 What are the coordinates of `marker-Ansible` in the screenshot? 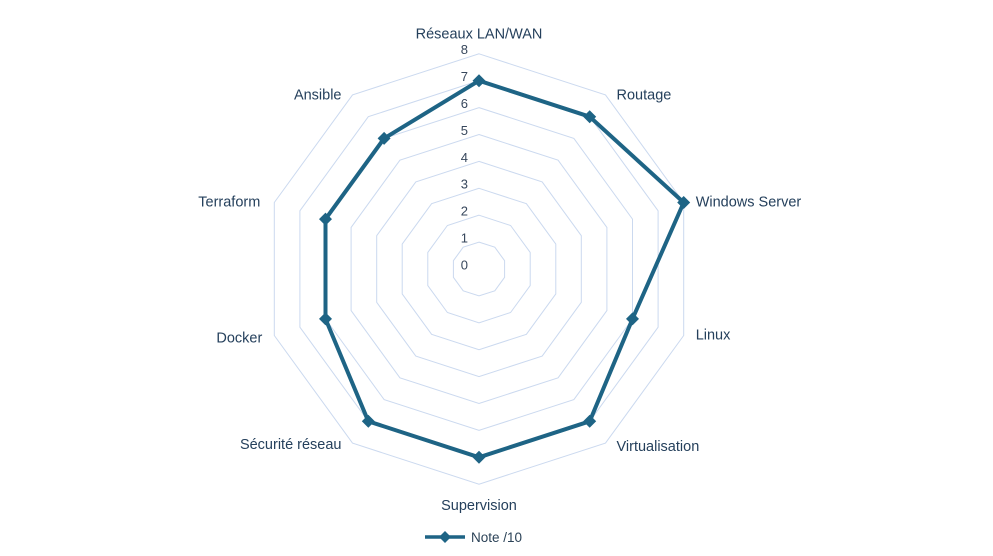 It's located at (384, 138).